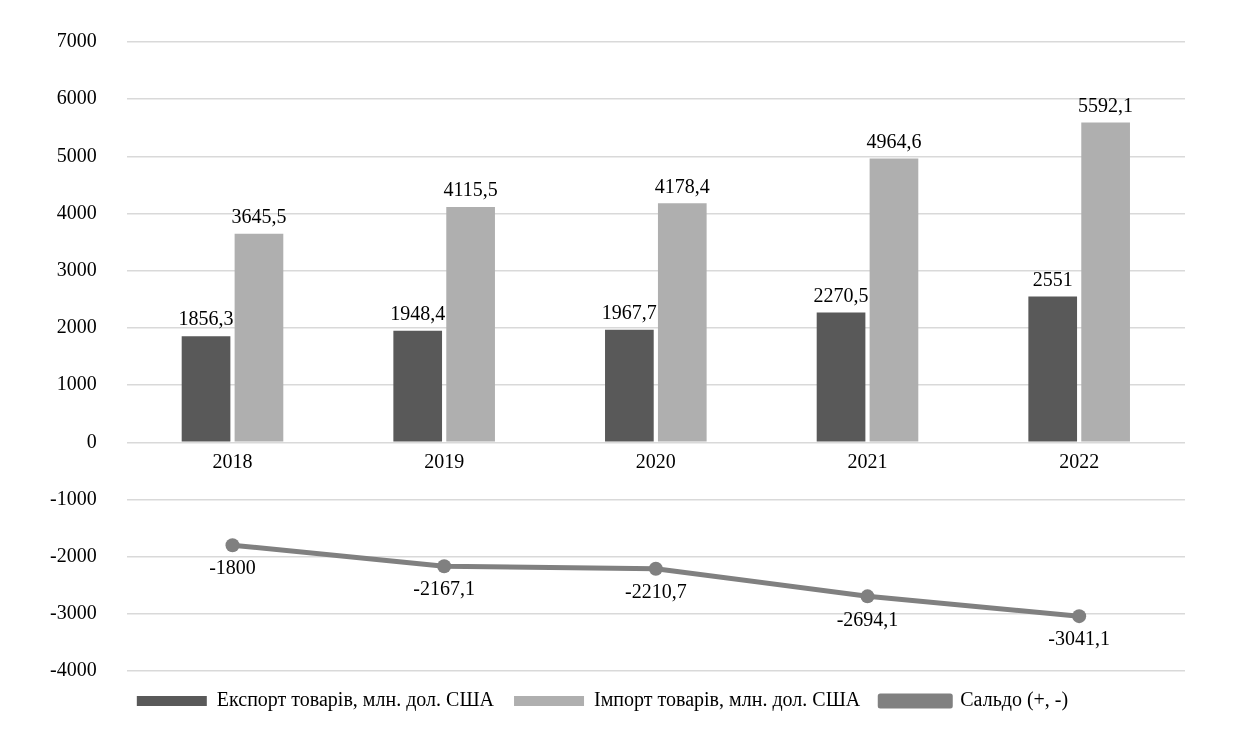 The height and width of the screenshot is (731, 1235). Describe the element at coordinates (91, 440) in the screenshot. I see `y-tick-label: 0` at that location.